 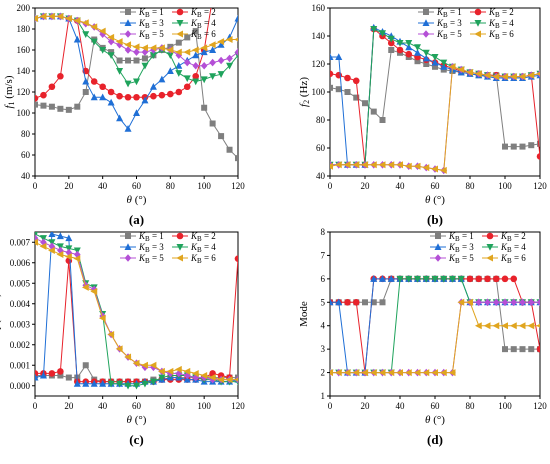 I want to click on legend-entry-6: KB = 6, so click(x=513, y=259).